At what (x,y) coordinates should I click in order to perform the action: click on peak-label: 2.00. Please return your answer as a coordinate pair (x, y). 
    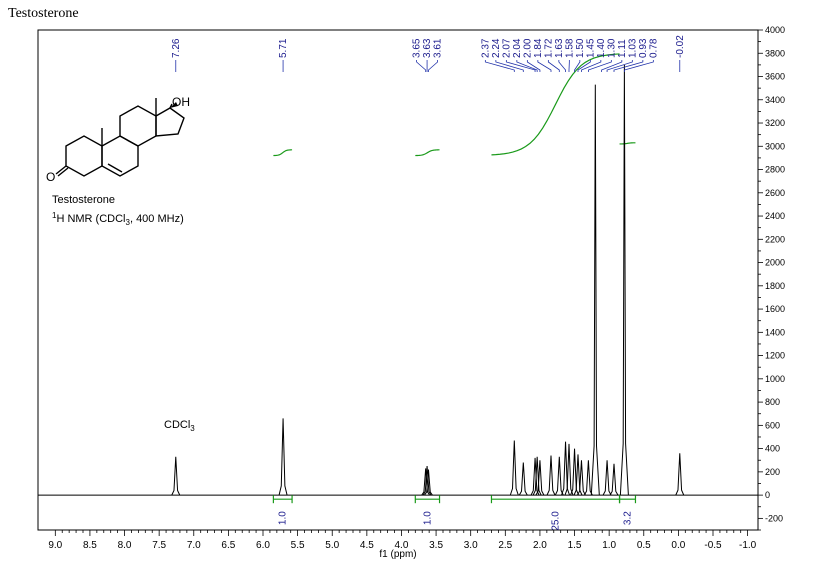
    Looking at the image, I should click on (527, 48).